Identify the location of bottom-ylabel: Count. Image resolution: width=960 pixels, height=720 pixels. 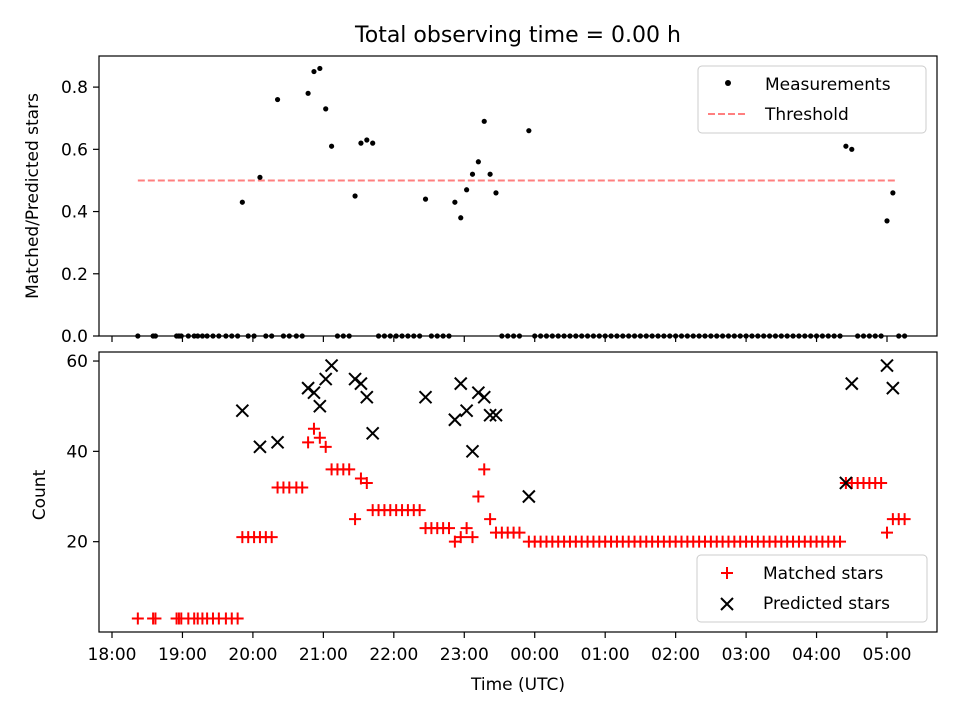
(40, 494).